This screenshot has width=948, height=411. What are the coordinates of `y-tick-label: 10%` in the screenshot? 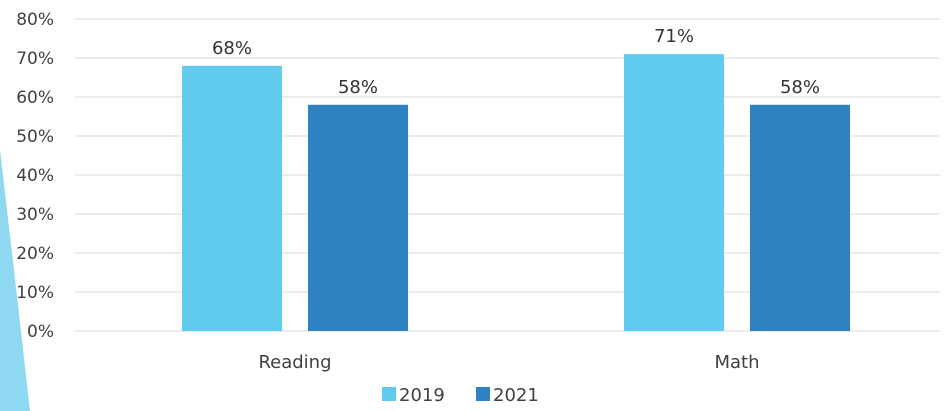 It's located at (35, 293).